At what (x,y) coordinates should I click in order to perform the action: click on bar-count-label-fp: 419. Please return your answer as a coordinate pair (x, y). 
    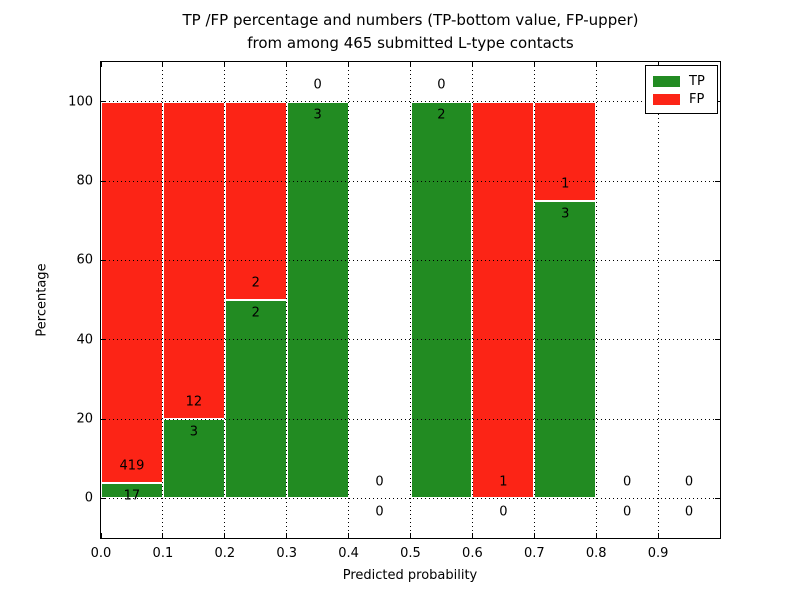
    Looking at the image, I should click on (132, 466).